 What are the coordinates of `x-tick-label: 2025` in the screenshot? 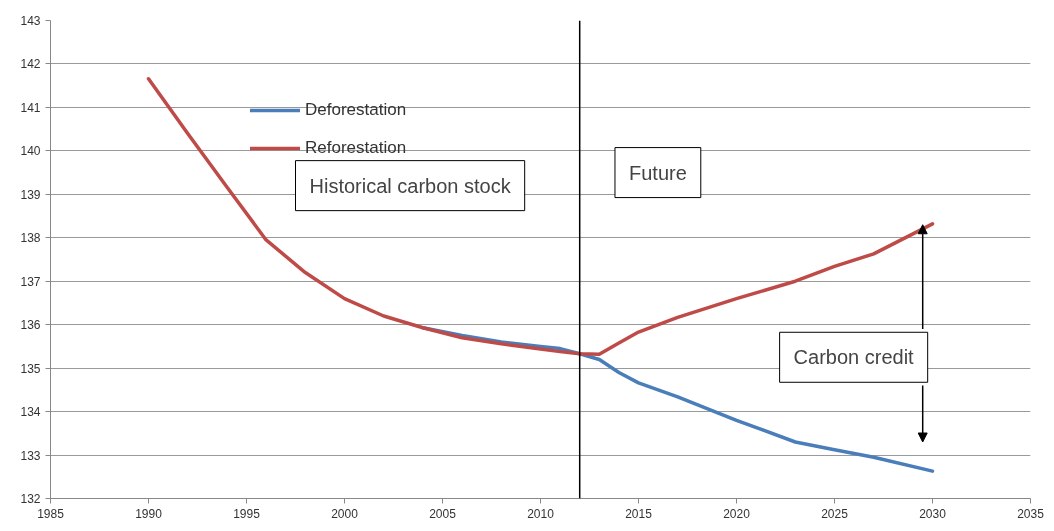 It's located at (835, 513).